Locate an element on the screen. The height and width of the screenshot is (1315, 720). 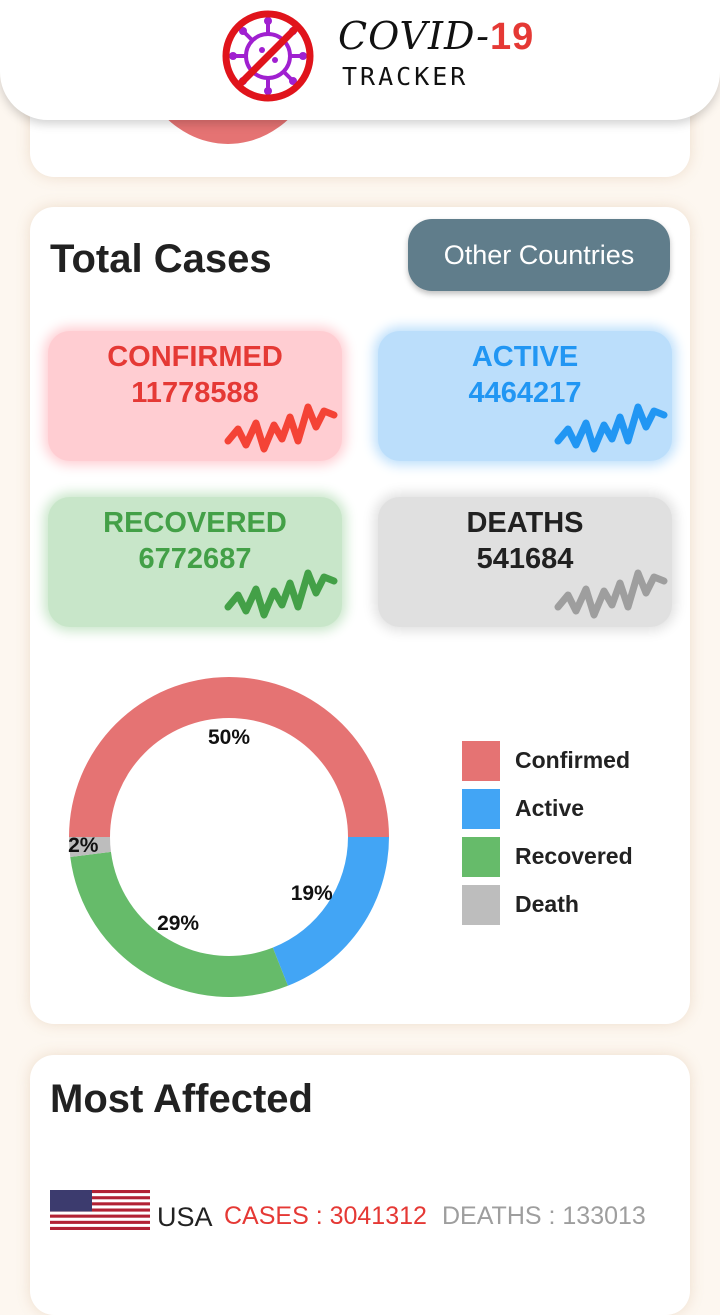
app-header: COVID-19 TRACKER is located at coordinates (360, 60).